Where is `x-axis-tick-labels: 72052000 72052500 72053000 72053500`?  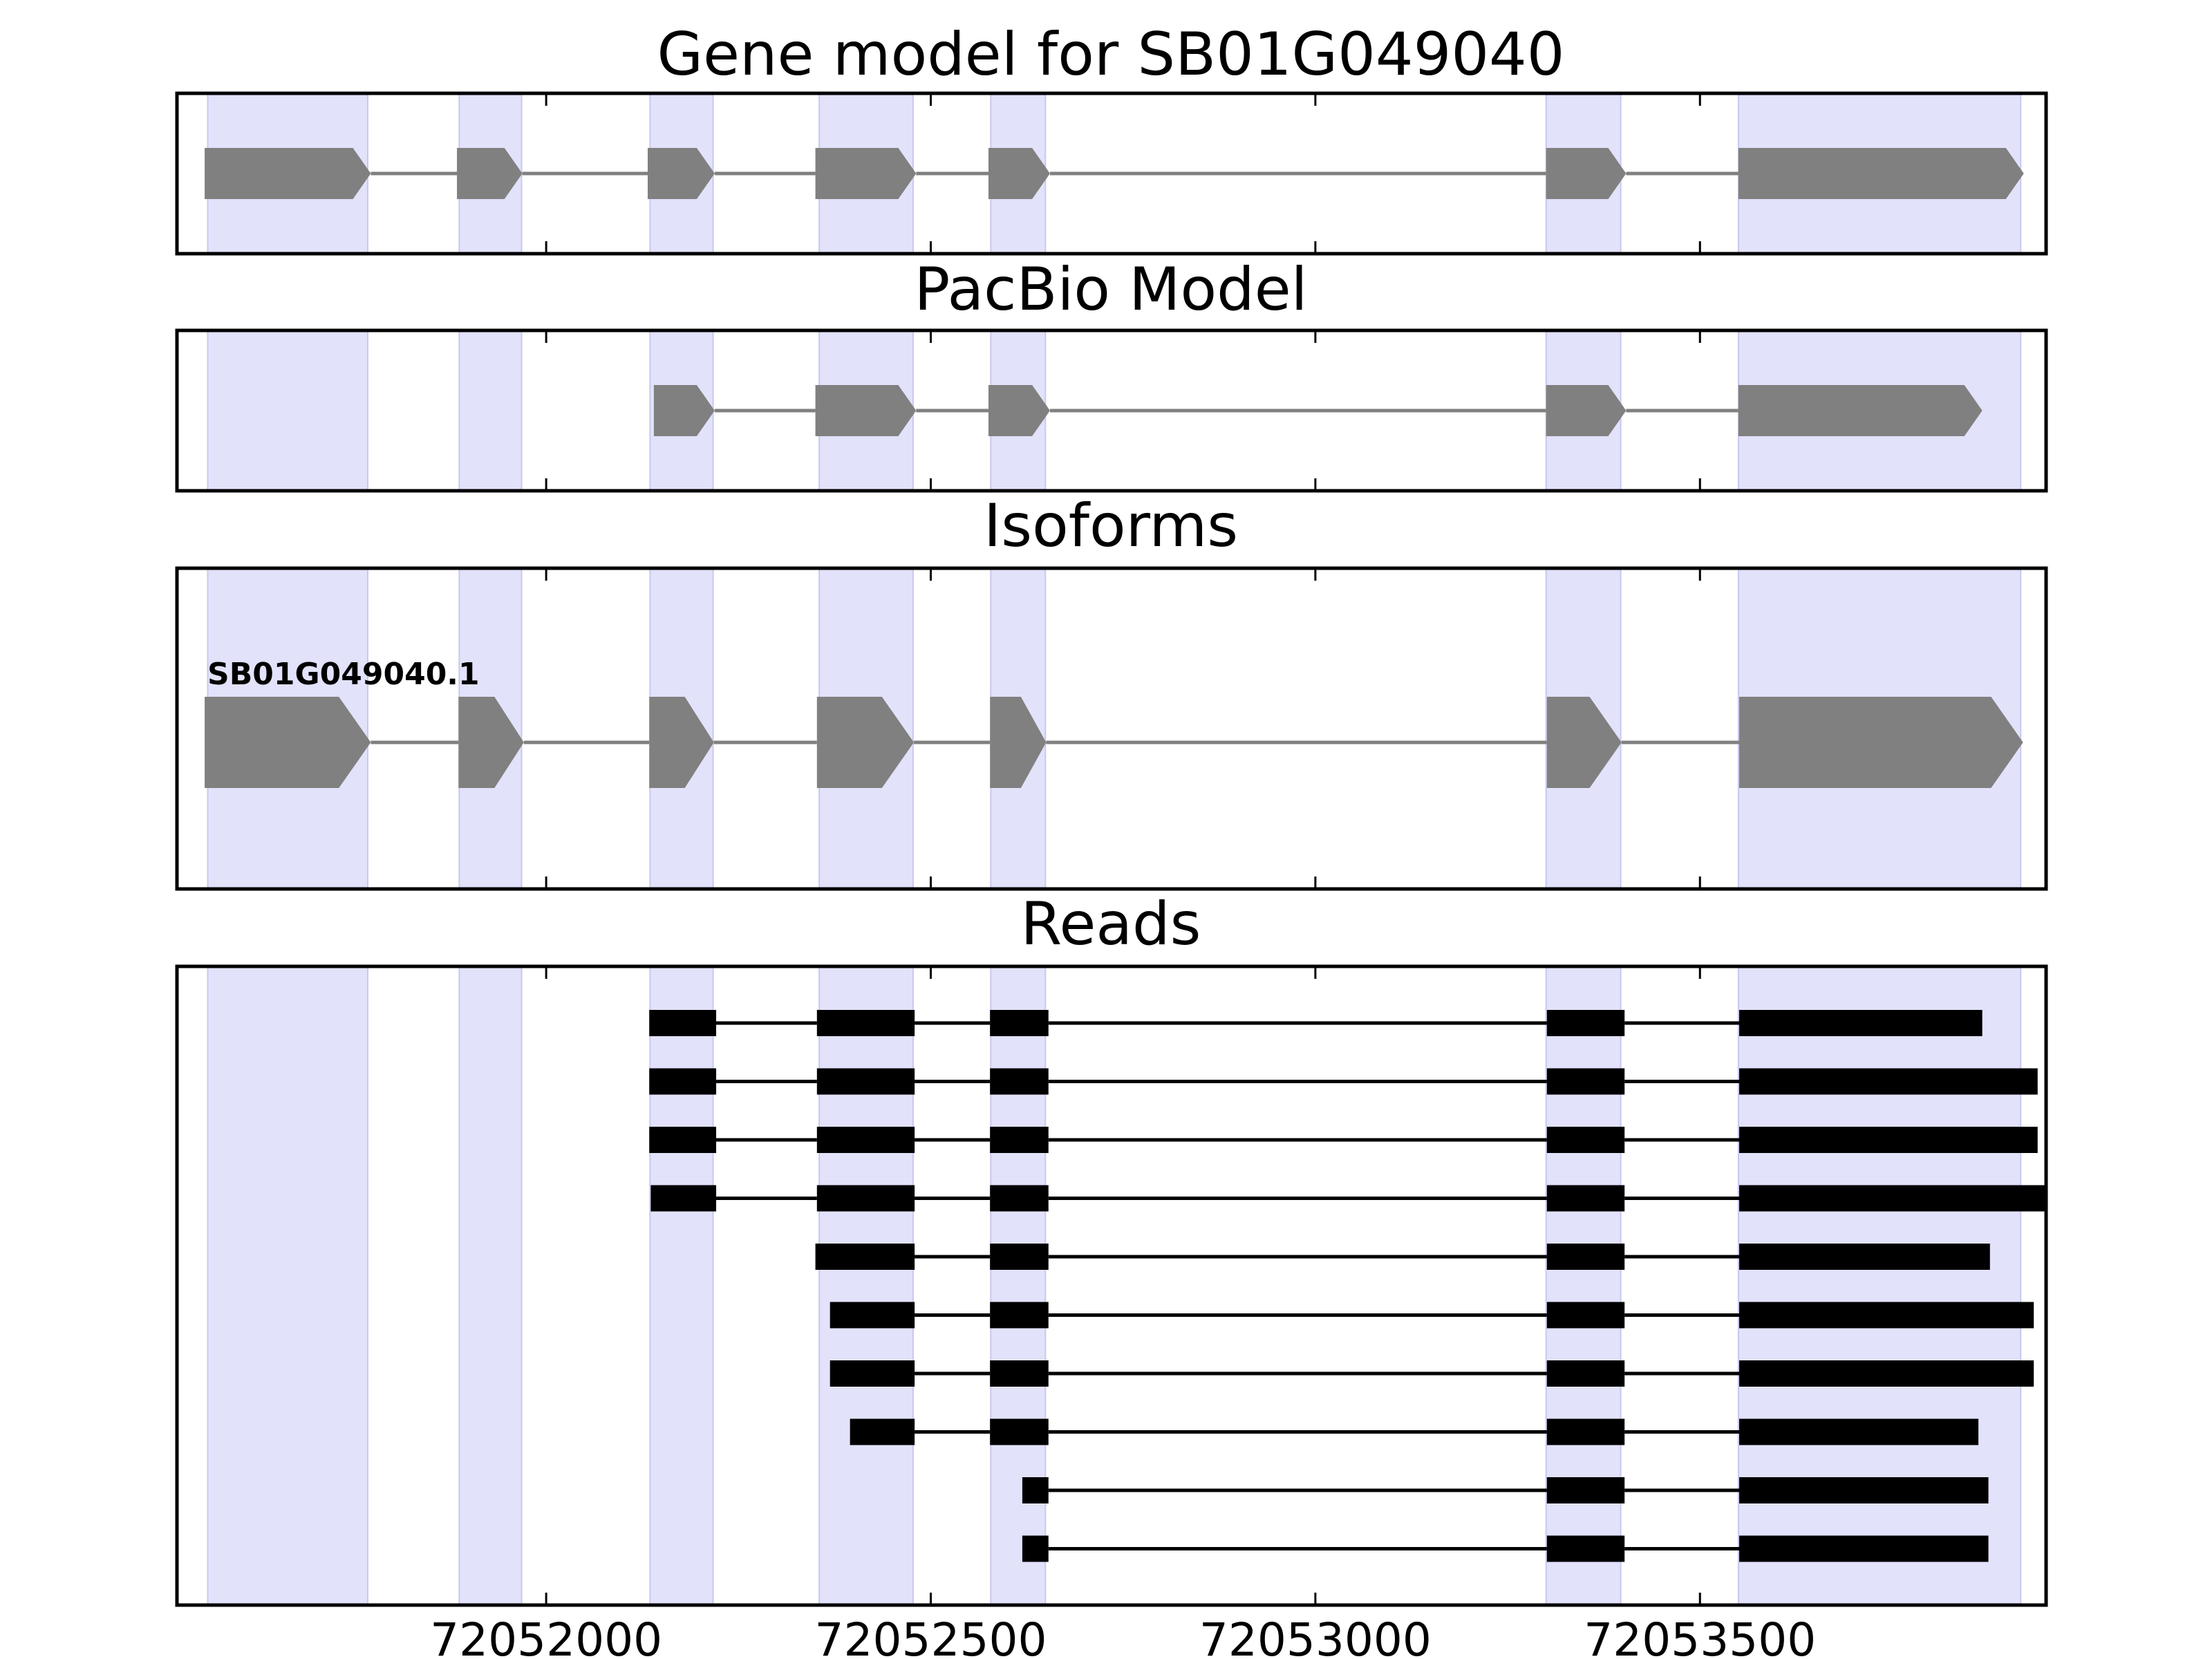
x-axis-tick-labels: 72052000 72052500 72053000 72053500 is located at coordinates (1123, 1636).